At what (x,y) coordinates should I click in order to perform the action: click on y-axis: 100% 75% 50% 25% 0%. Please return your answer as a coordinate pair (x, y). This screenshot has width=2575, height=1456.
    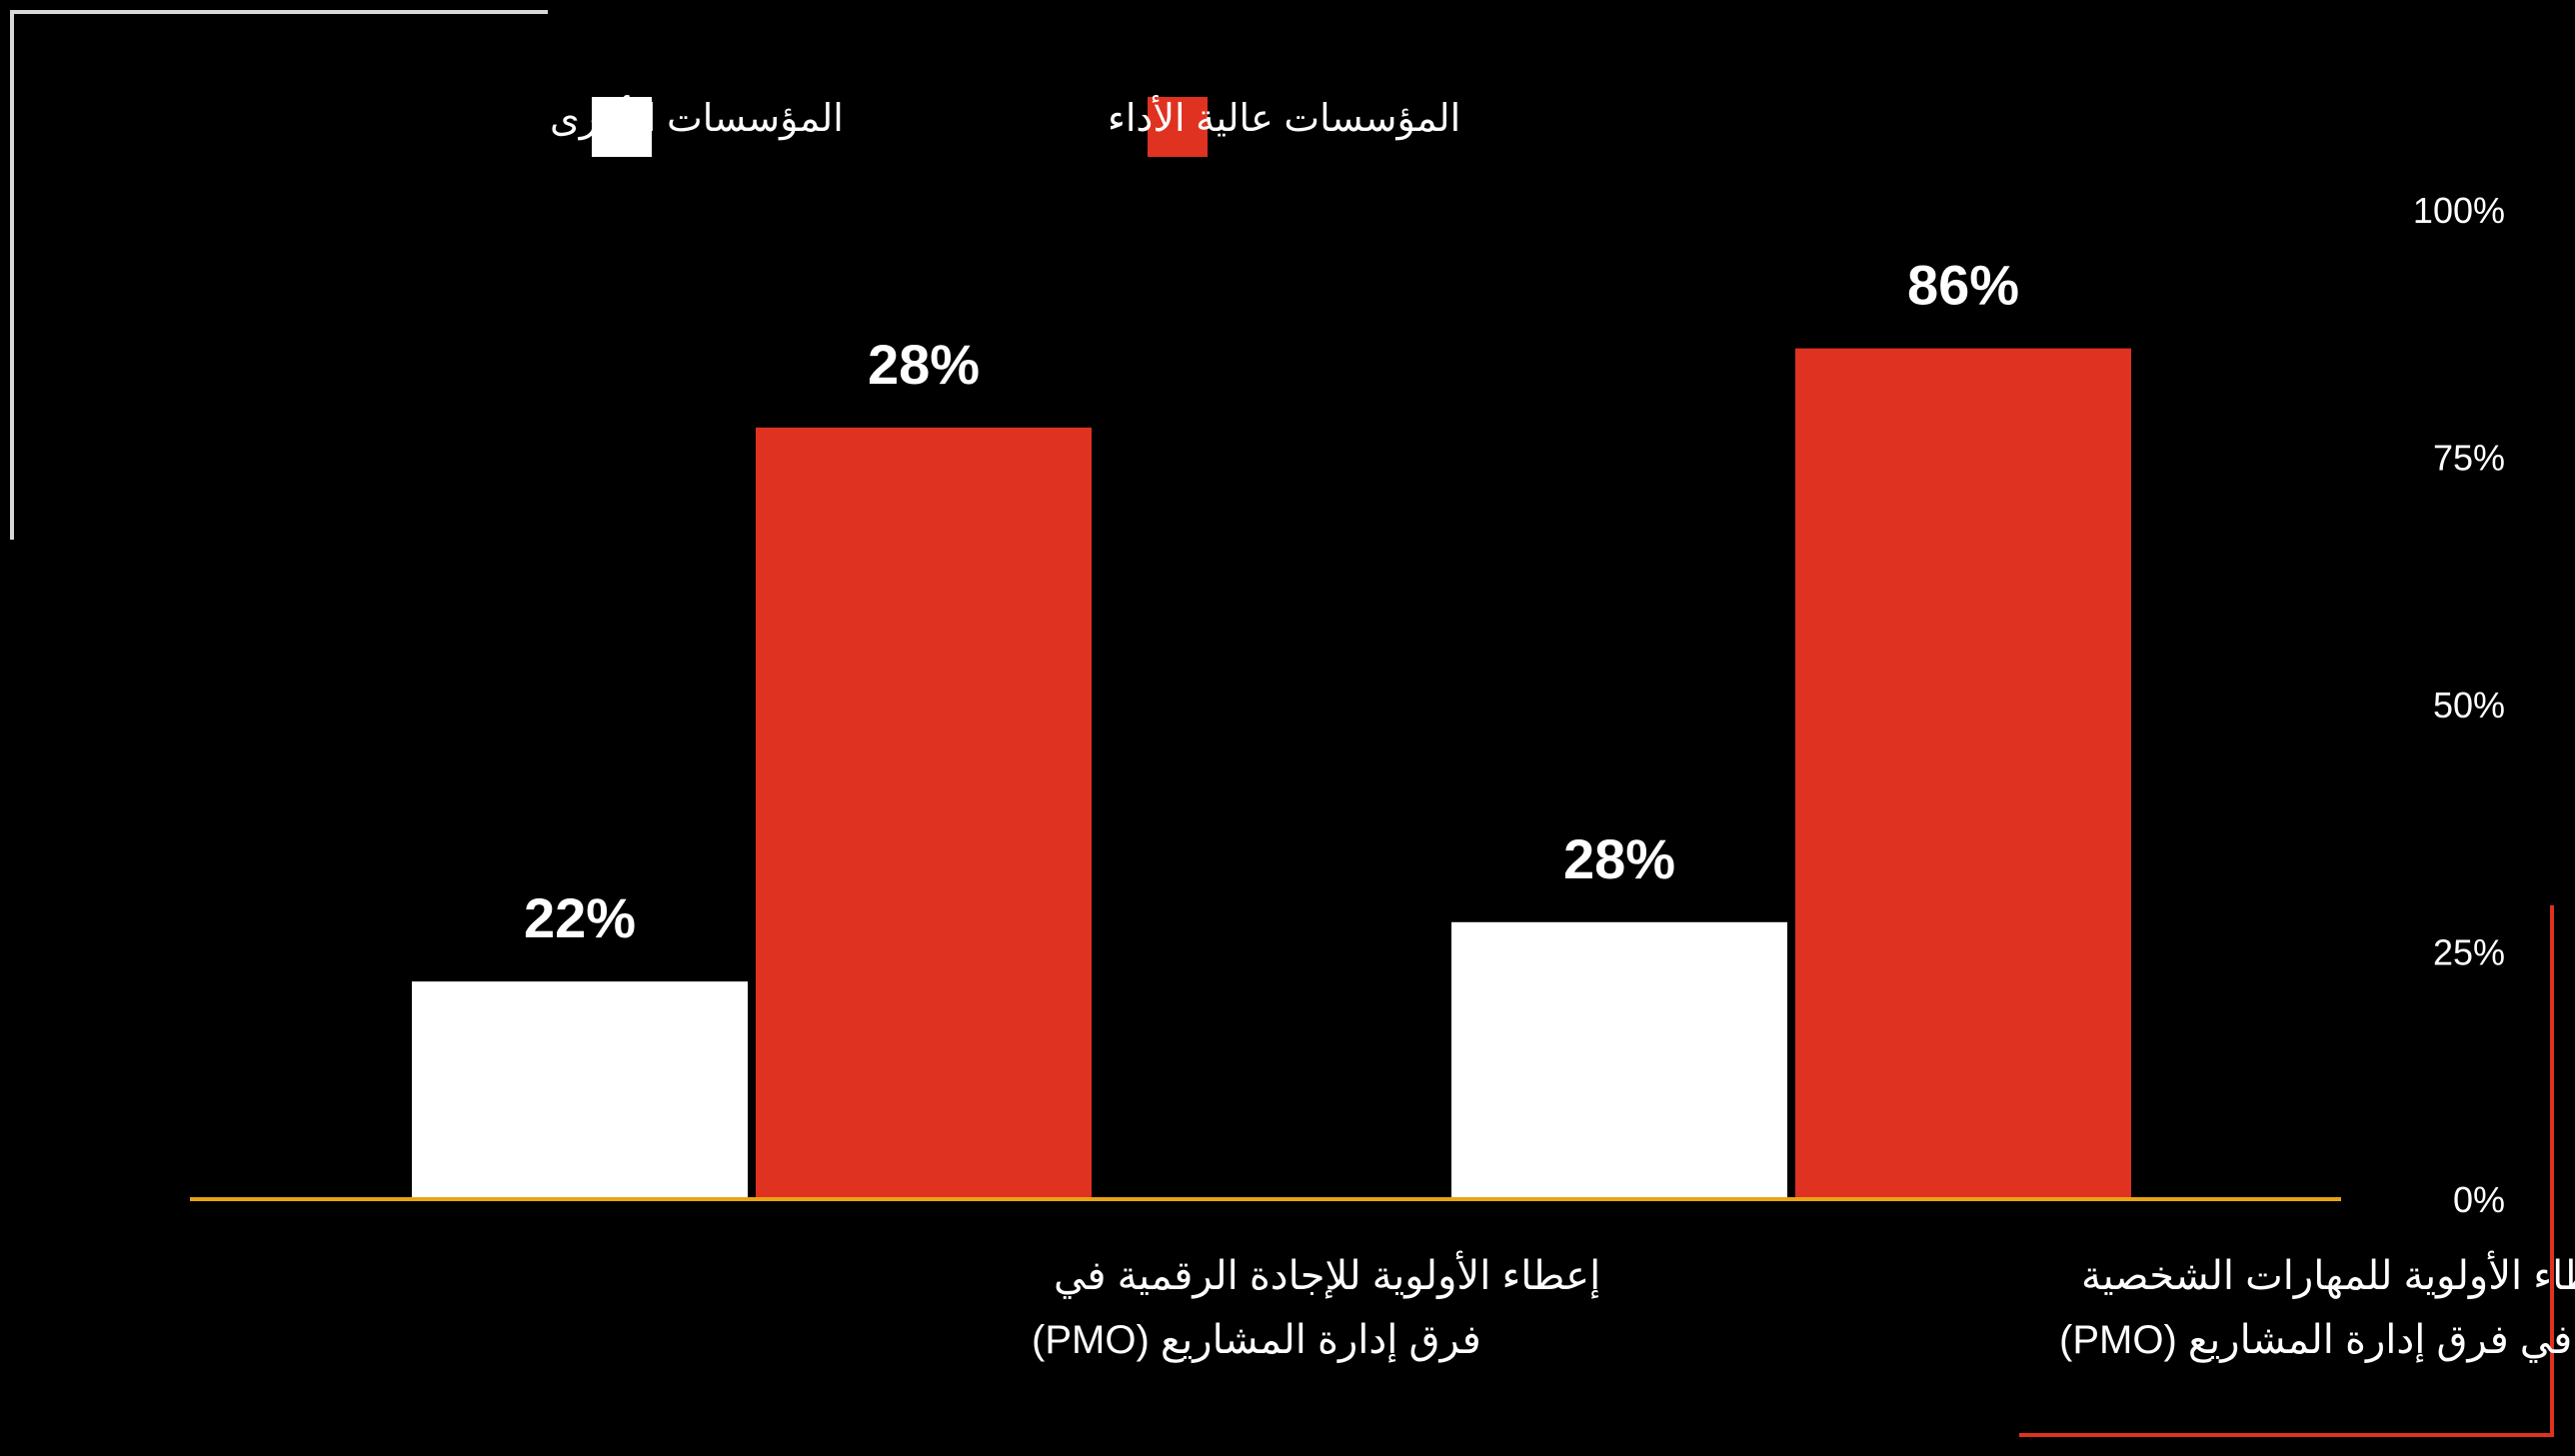
    Looking at the image, I should click on (2459, 705).